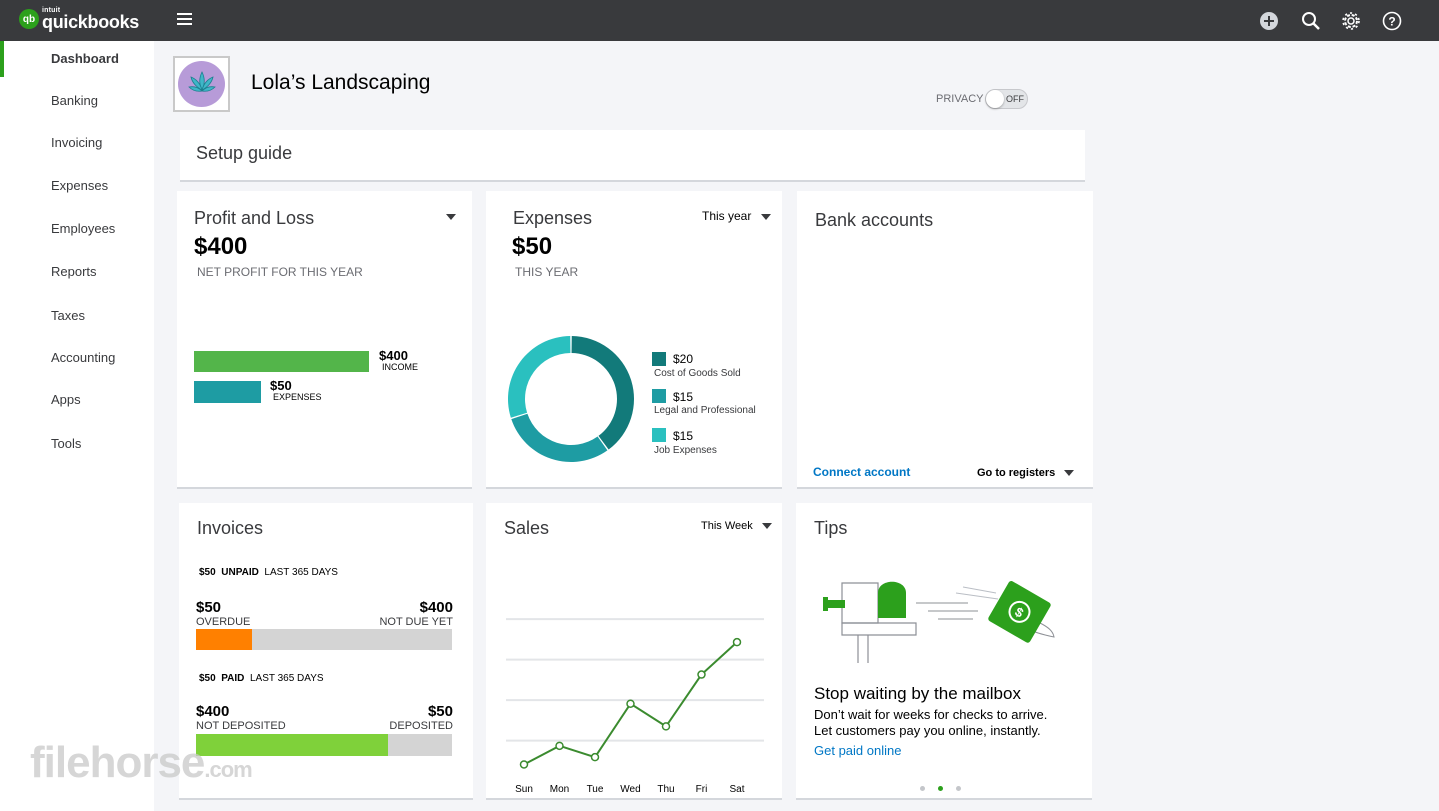  What do you see at coordinates (223, 622) in the screenshot?
I see `overdue-label: OVERDUE` at bounding box center [223, 622].